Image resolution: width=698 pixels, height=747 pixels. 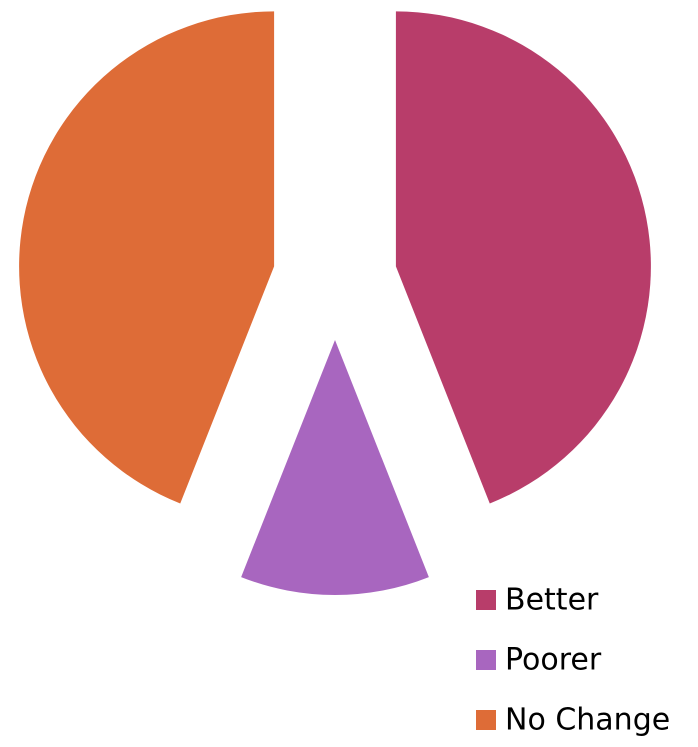 What do you see at coordinates (335, 468) in the screenshot?
I see `pie-slice` at bounding box center [335, 468].